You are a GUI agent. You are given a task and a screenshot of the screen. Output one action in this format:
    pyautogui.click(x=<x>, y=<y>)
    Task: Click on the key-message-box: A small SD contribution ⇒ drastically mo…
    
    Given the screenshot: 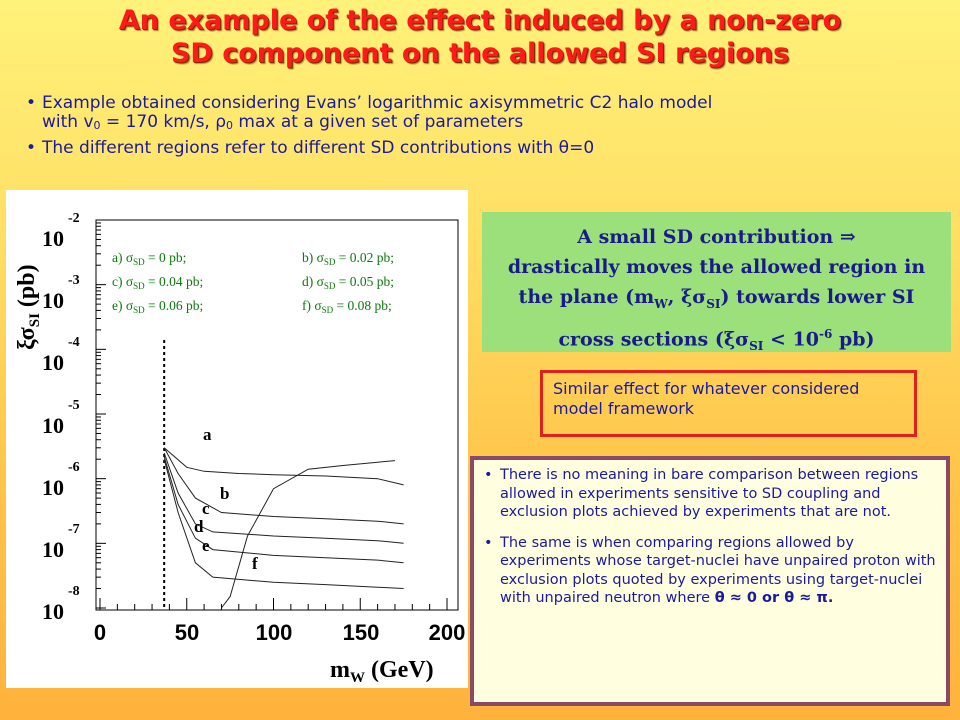 What is the action you would take?
    pyautogui.click(x=716, y=282)
    